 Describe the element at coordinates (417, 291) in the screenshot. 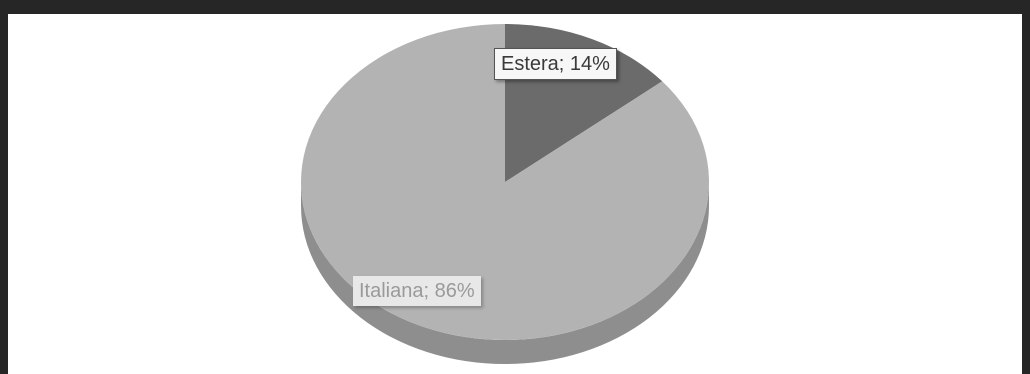

I see `data-label-italiana: Italiana; 86%` at that location.